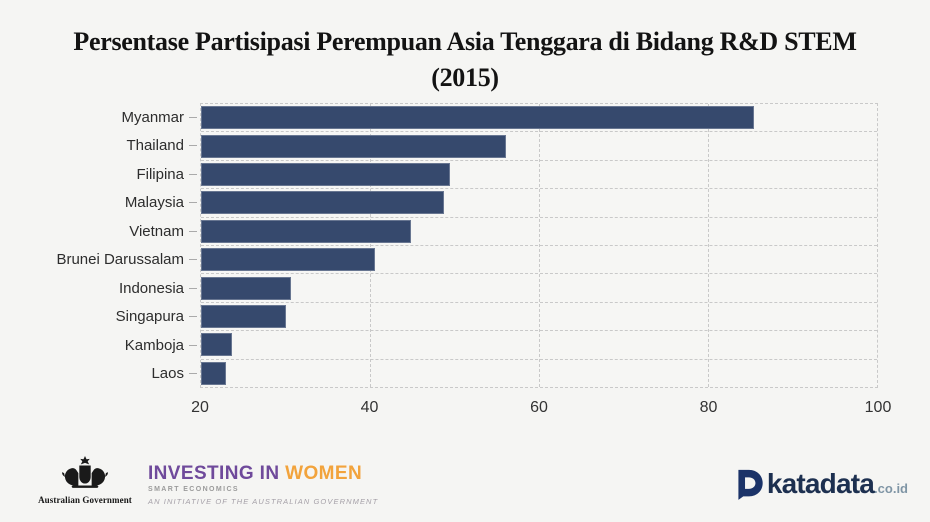  I want to click on y-axis-label-row: Thailand, so click(98, 146).